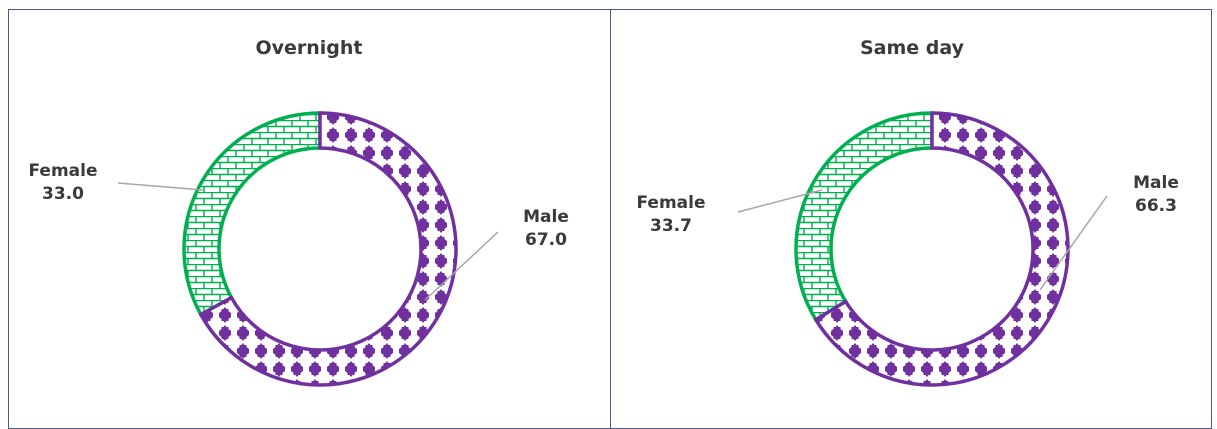 This screenshot has width=1217, height=429. Describe the element at coordinates (160, 186) in the screenshot. I see `leader-line-0-female` at that location.